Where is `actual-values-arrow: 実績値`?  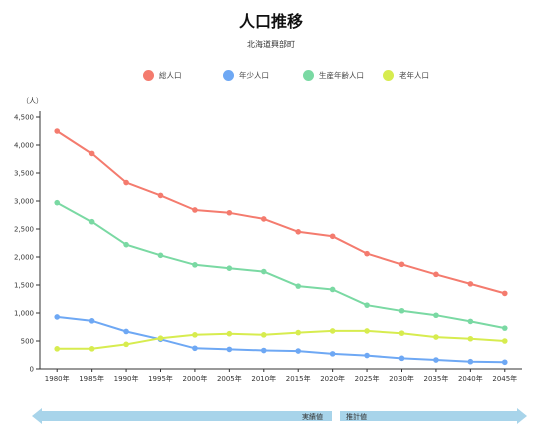
actual-values-arrow: 実績値 is located at coordinates (182, 416).